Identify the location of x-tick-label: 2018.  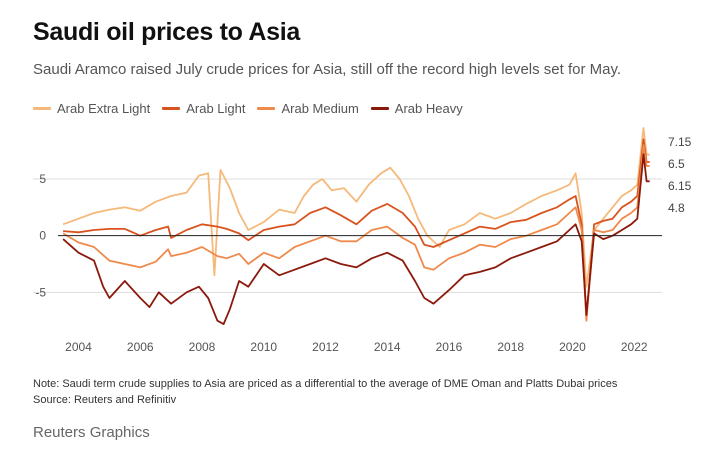
(510, 347).